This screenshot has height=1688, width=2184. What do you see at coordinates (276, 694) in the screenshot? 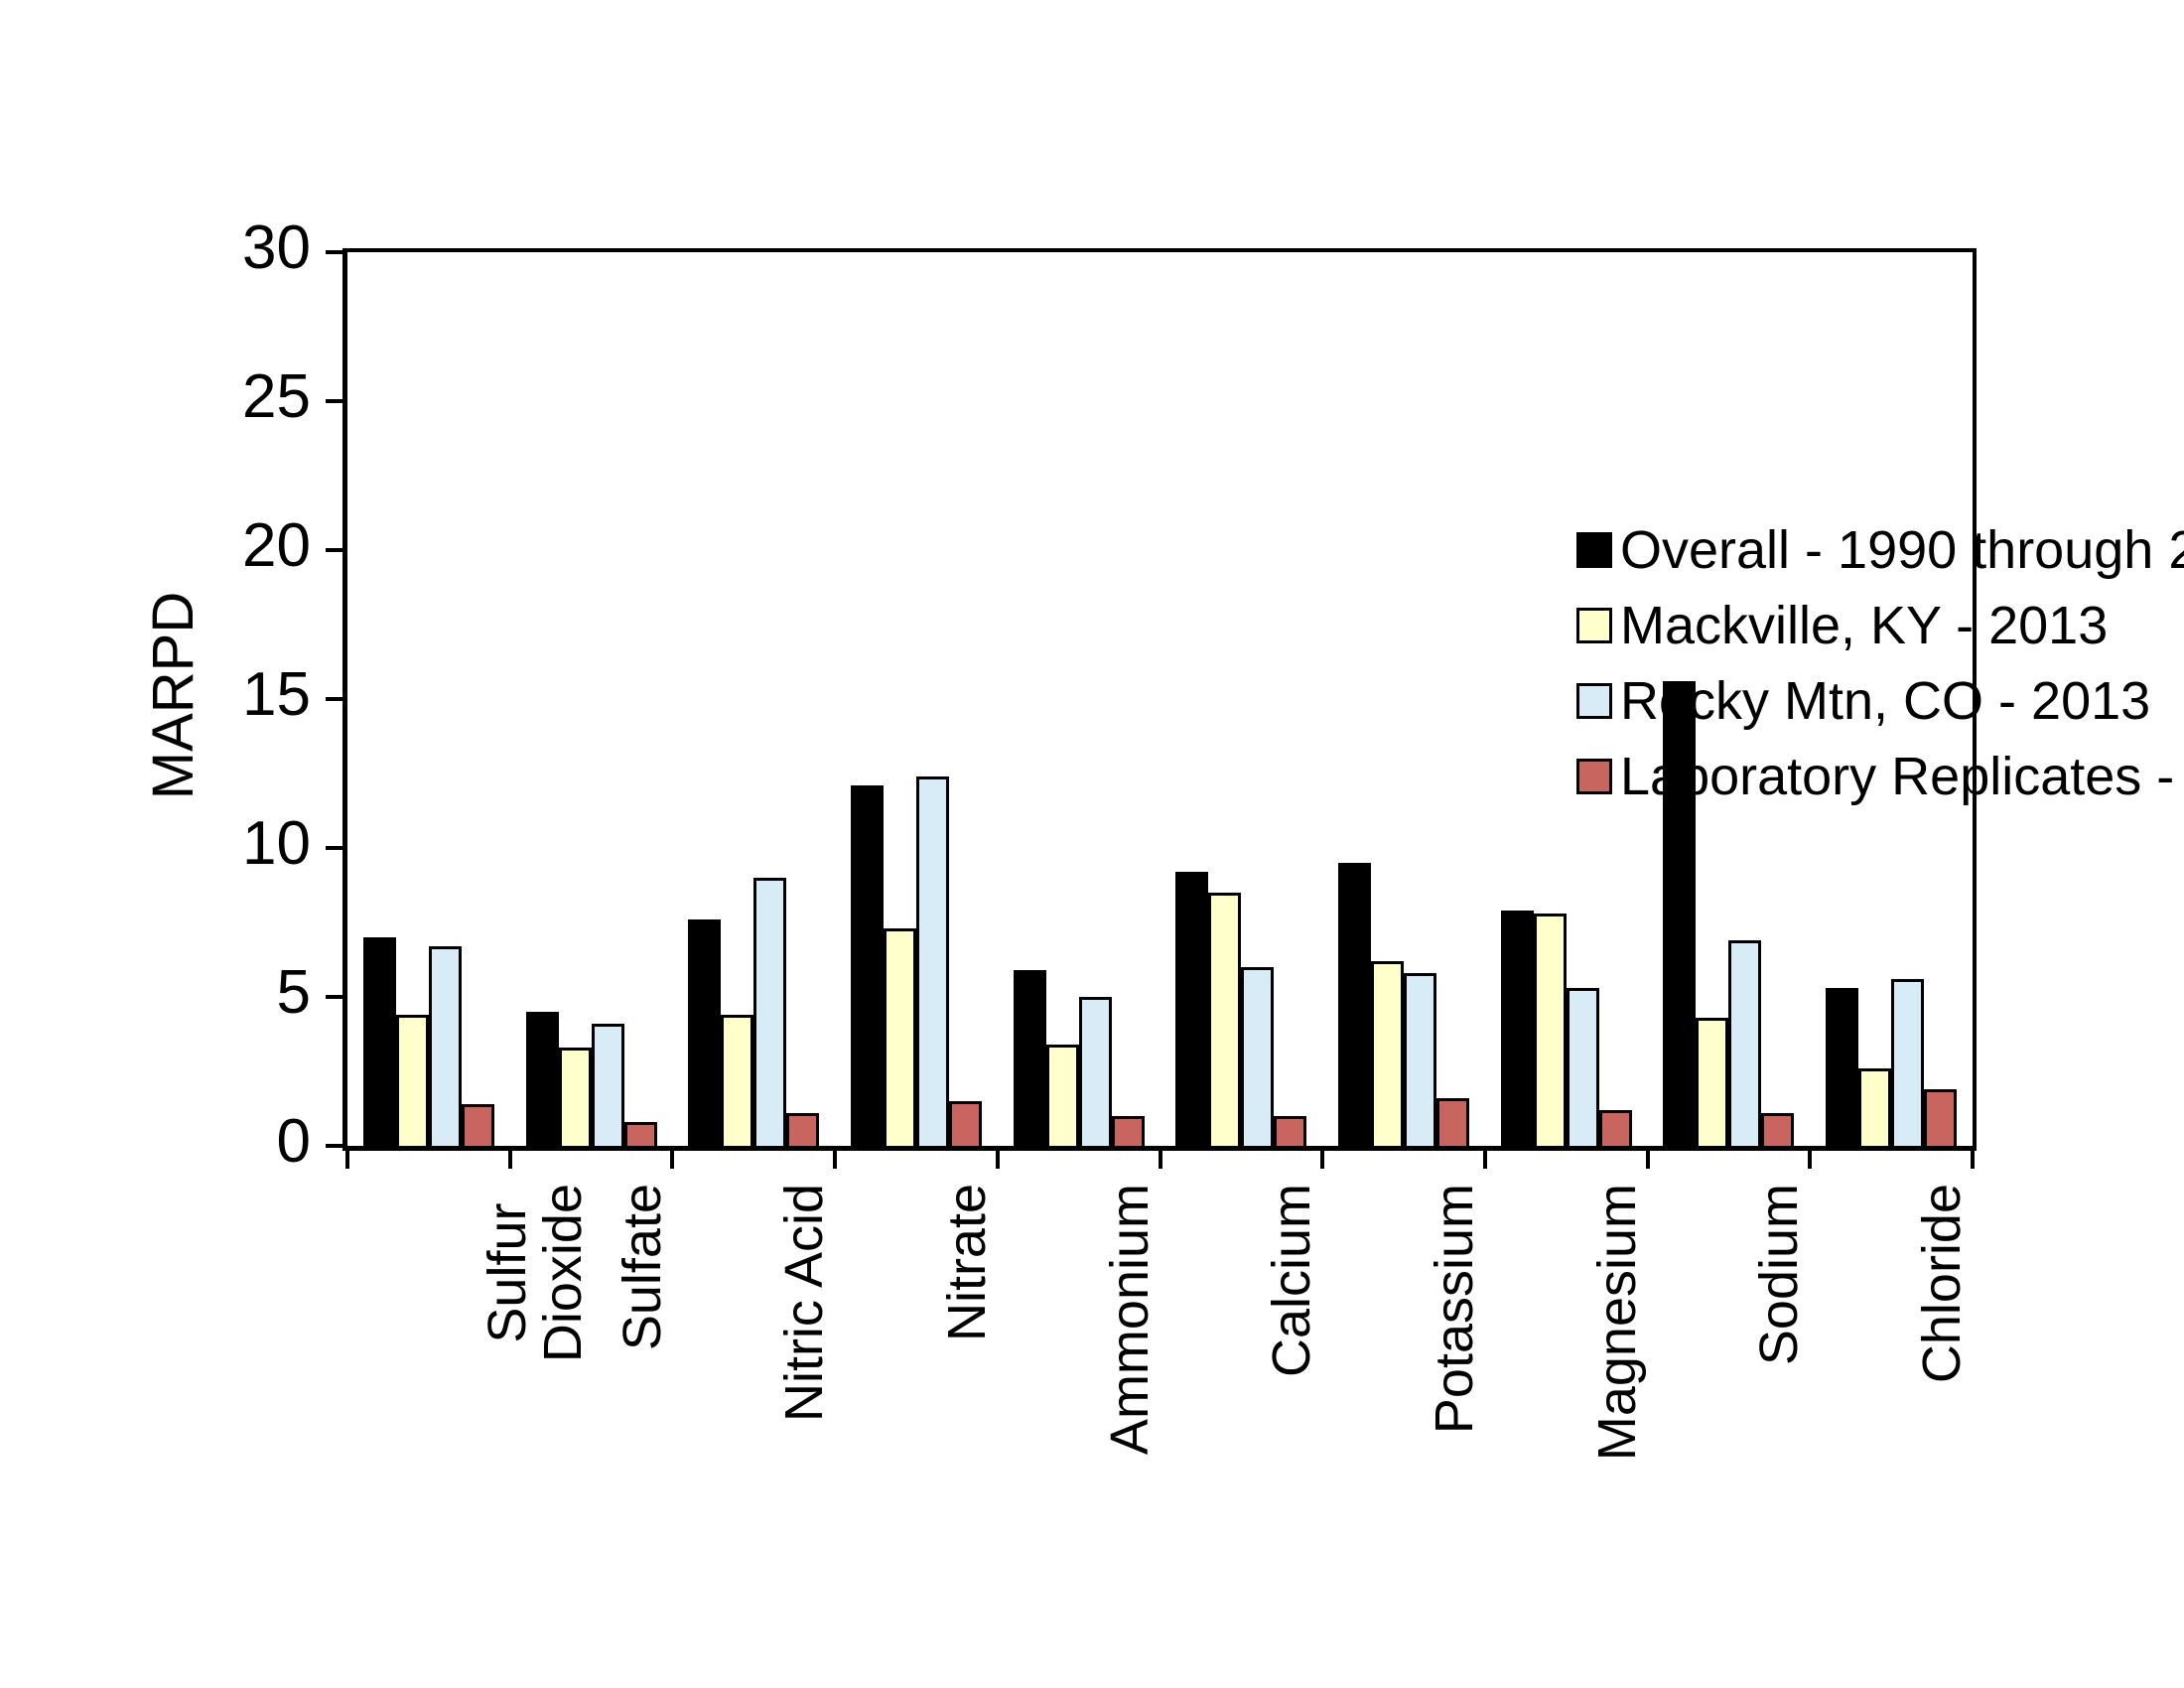
I see `y-tick-label: 15` at bounding box center [276, 694].